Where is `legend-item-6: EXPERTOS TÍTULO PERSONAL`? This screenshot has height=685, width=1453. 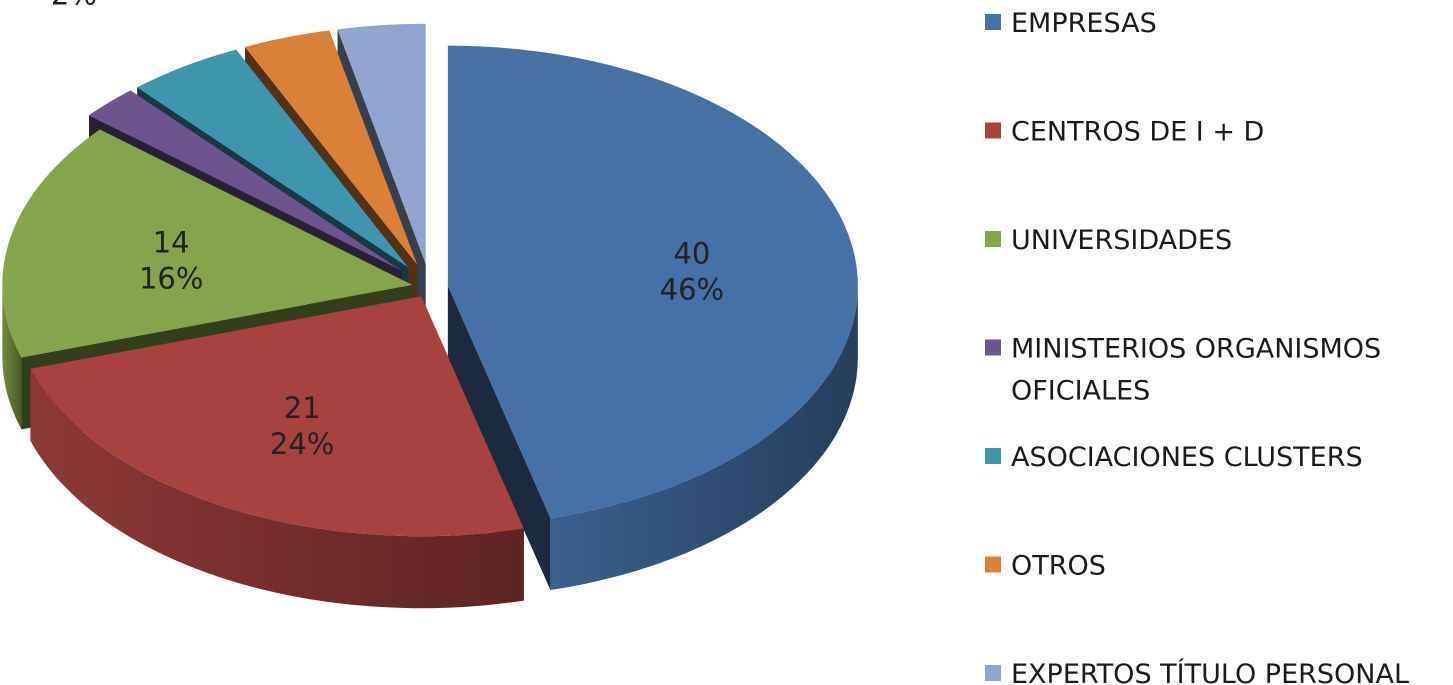 legend-item-6: EXPERTOS TÍTULO PERSONAL is located at coordinates (1197, 671).